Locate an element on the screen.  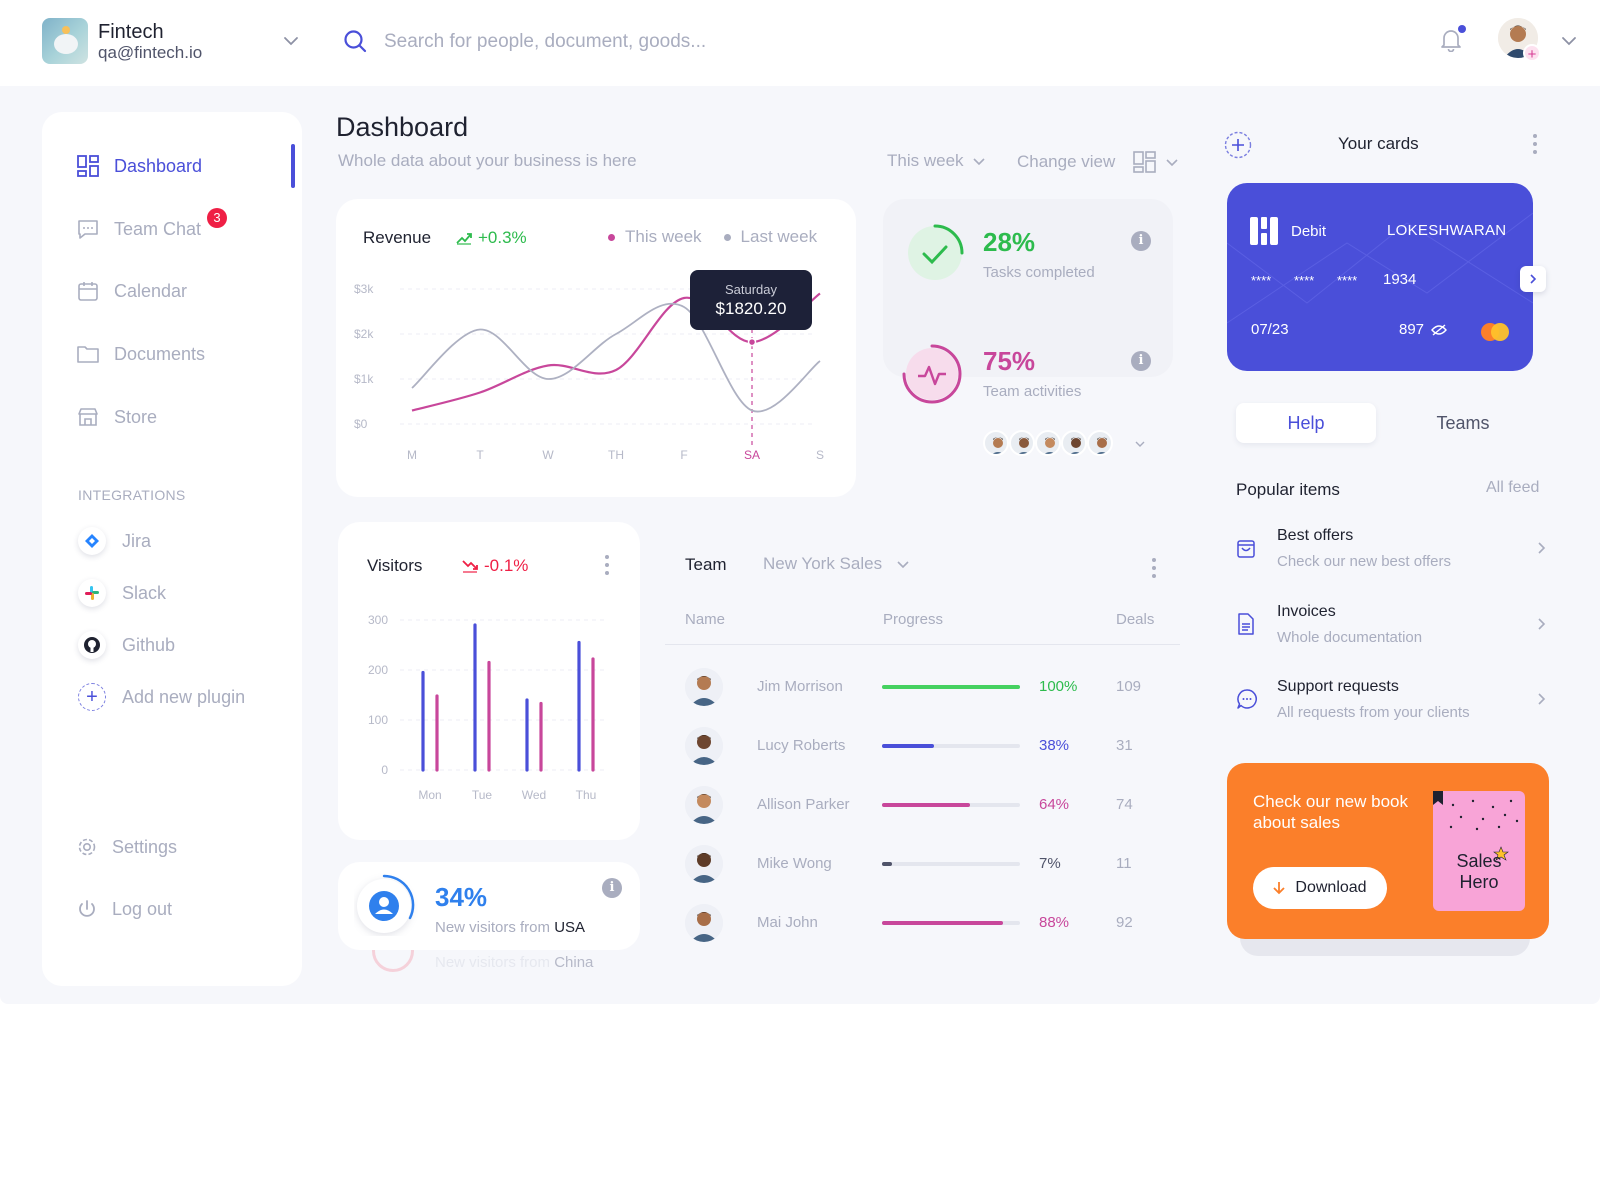
revenue-tooltip: Saturday $1820.20 is located at coordinates (751, 300).